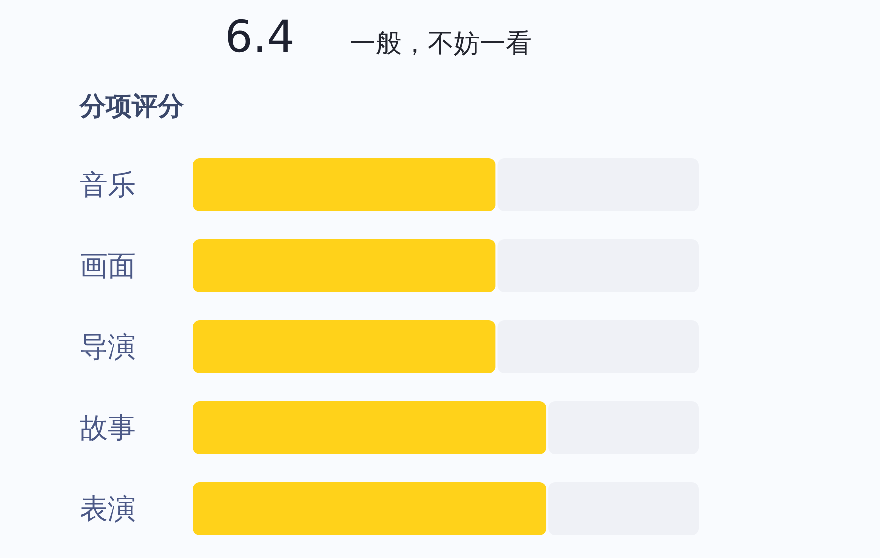 This screenshot has width=880, height=558. Describe the element at coordinates (132, 107) in the screenshot. I see `title: 分项评分` at that location.